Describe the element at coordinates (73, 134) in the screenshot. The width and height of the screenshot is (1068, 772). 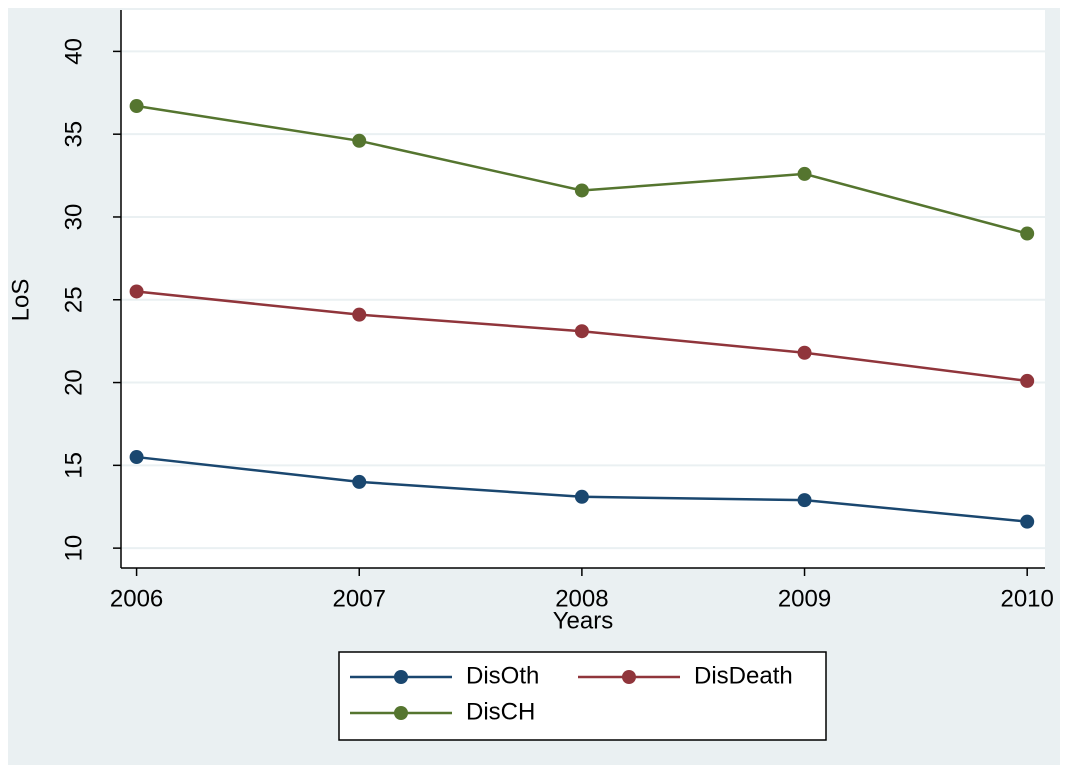
I see `y-tick-label: 35` at that location.